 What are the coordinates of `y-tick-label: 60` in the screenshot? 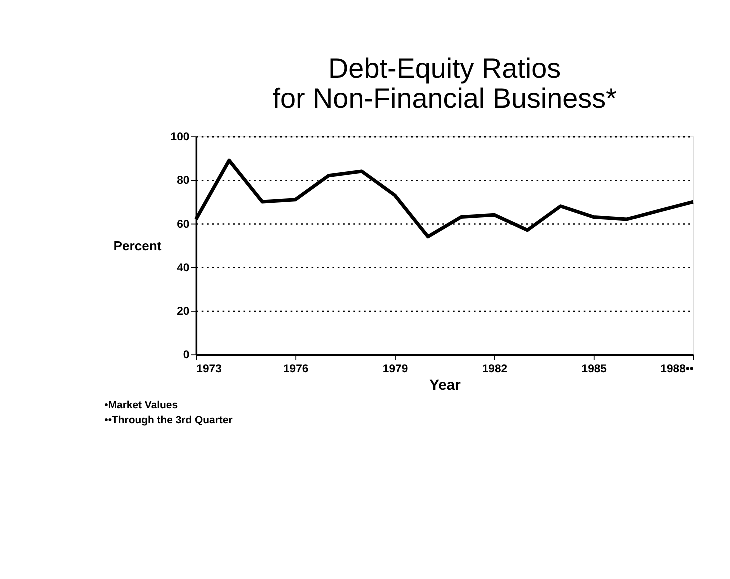 It's located at (183, 224).